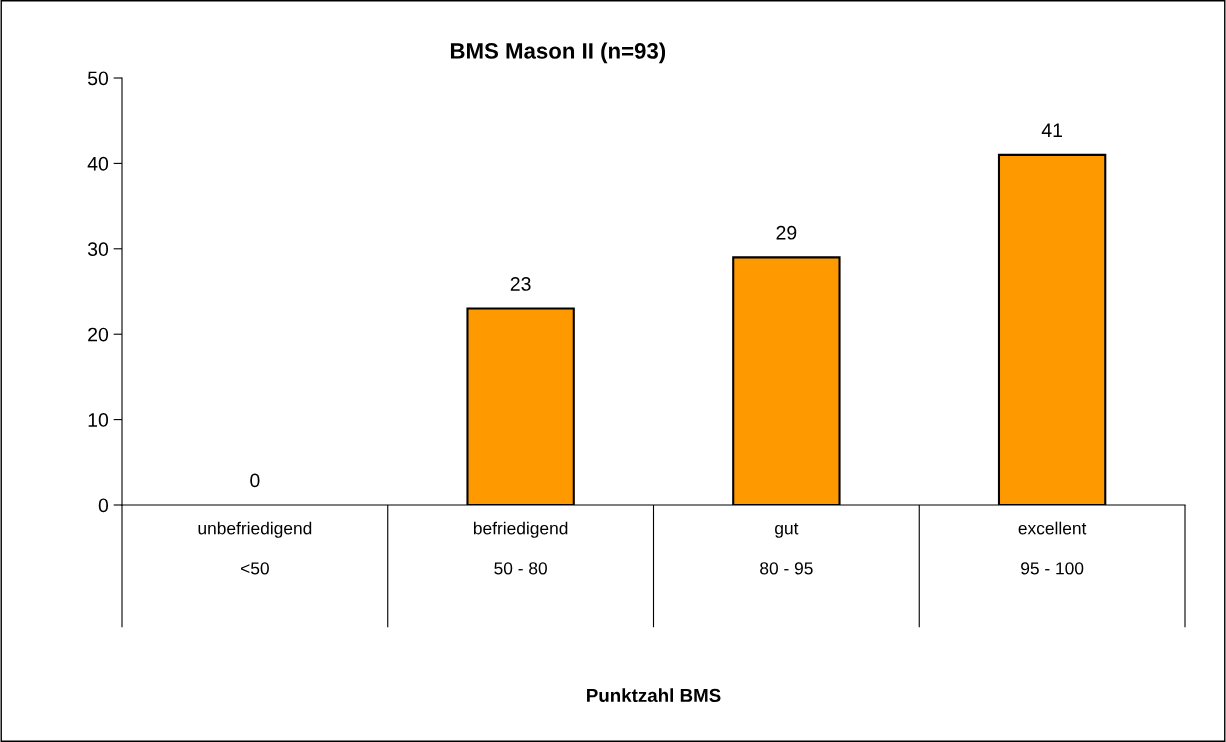  I want to click on y-tick-label: 50, so click(98, 78).